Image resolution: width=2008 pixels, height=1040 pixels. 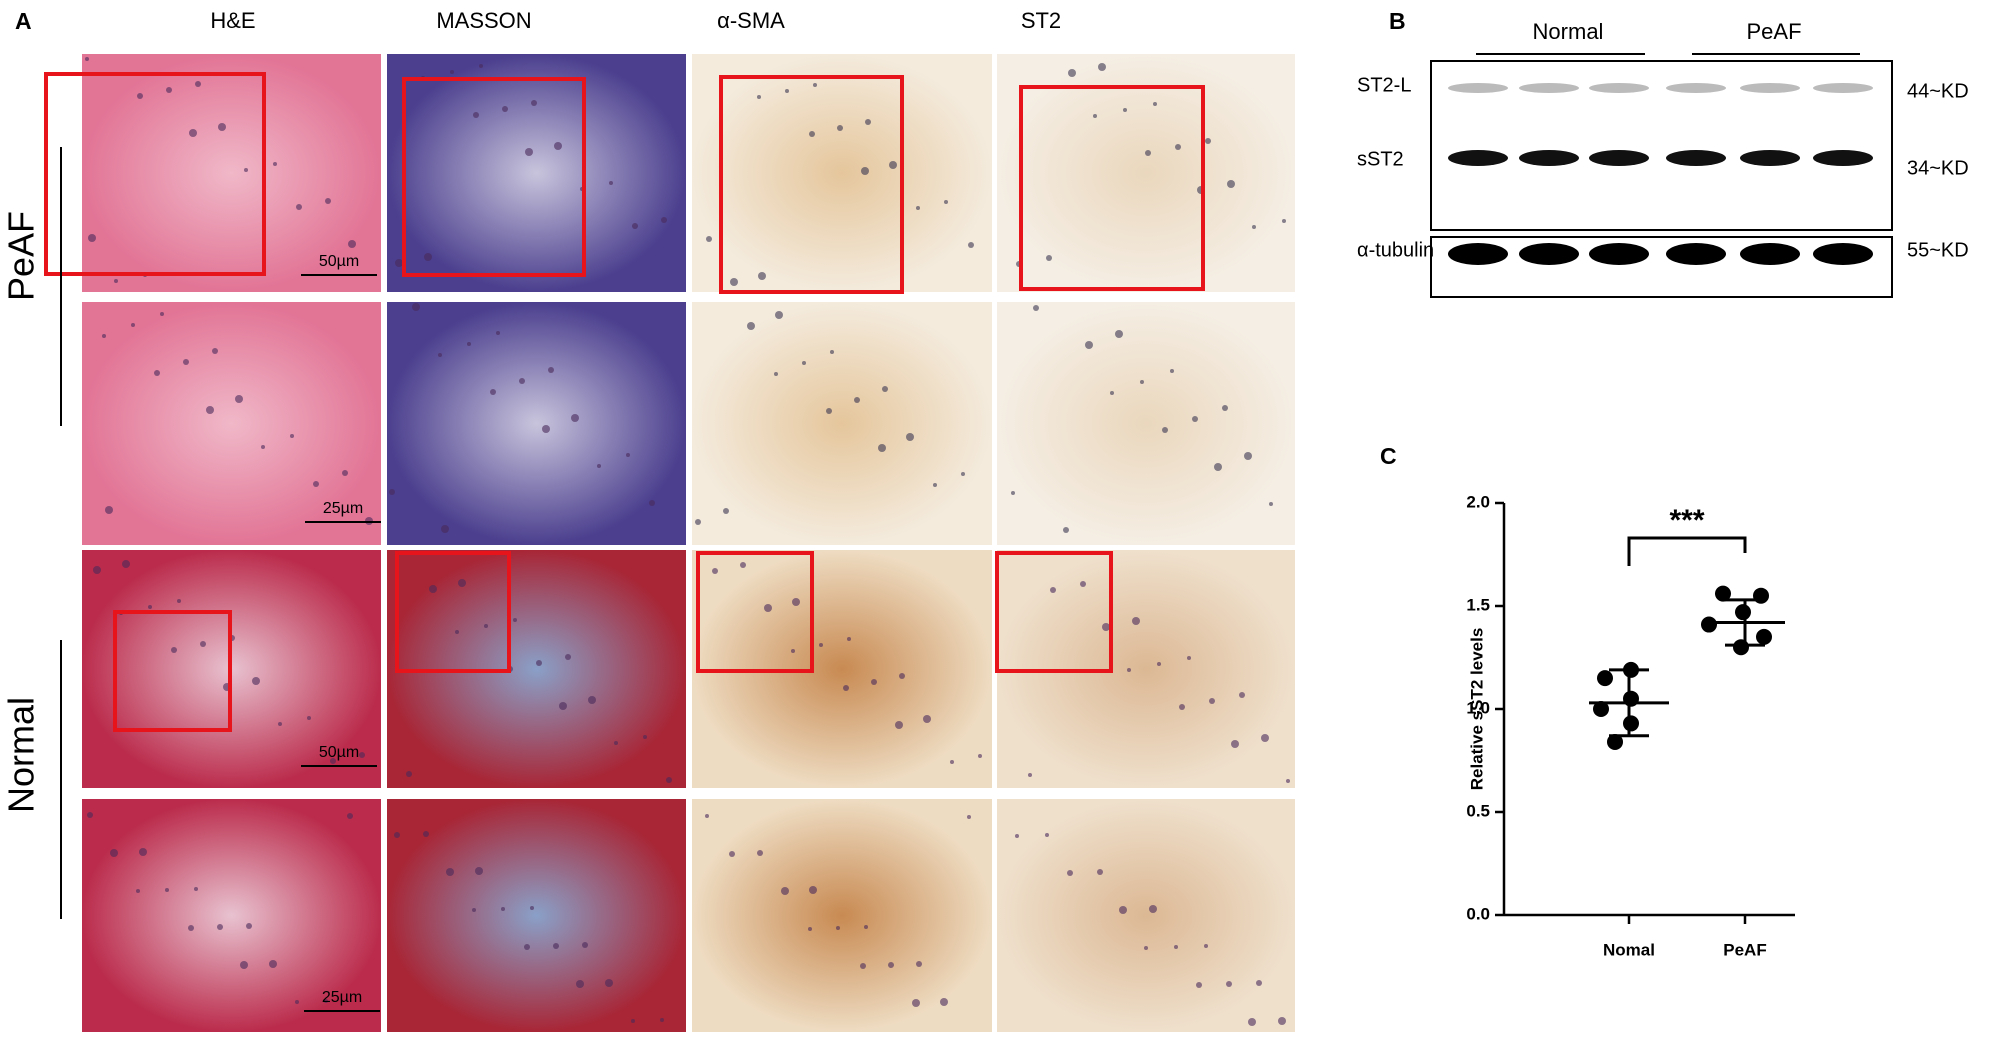 I want to click on scale-bar-label: 50µm, so click(x=339, y=752).